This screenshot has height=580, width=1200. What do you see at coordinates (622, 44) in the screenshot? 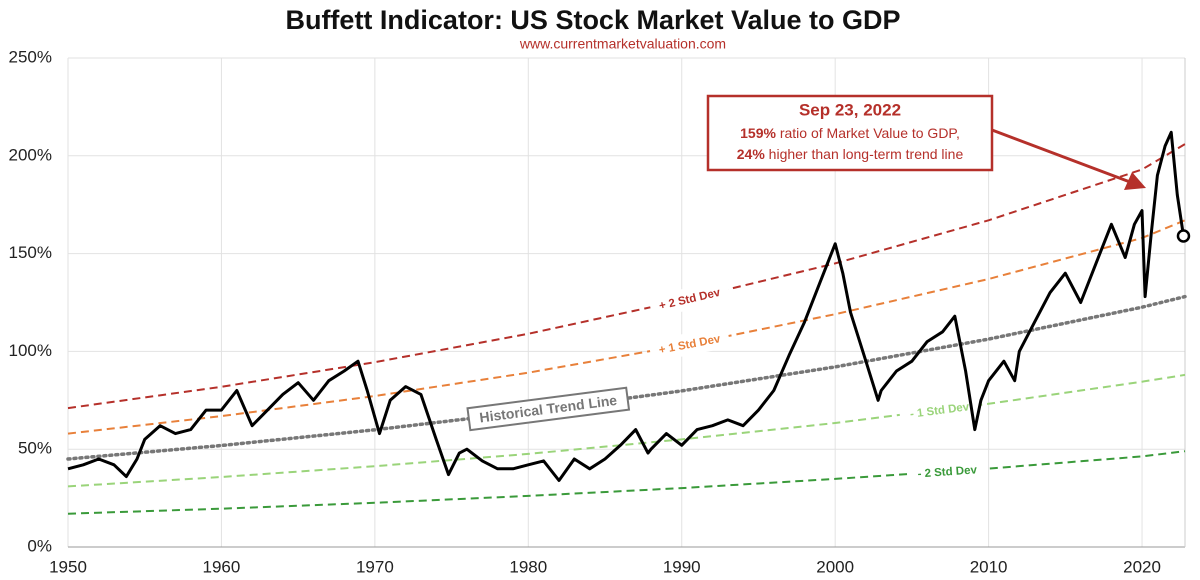
I see `chart-subtitle: www.currentmarketvaluation.com` at bounding box center [622, 44].